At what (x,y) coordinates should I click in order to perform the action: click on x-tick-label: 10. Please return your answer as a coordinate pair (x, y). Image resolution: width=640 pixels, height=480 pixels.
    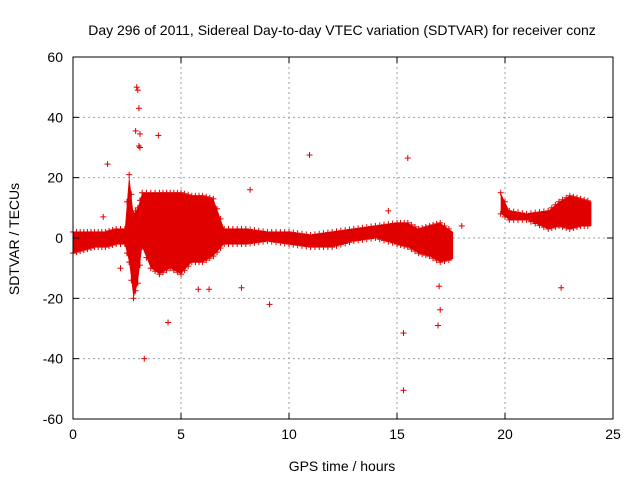
    Looking at the image, I should click on (289, 434).